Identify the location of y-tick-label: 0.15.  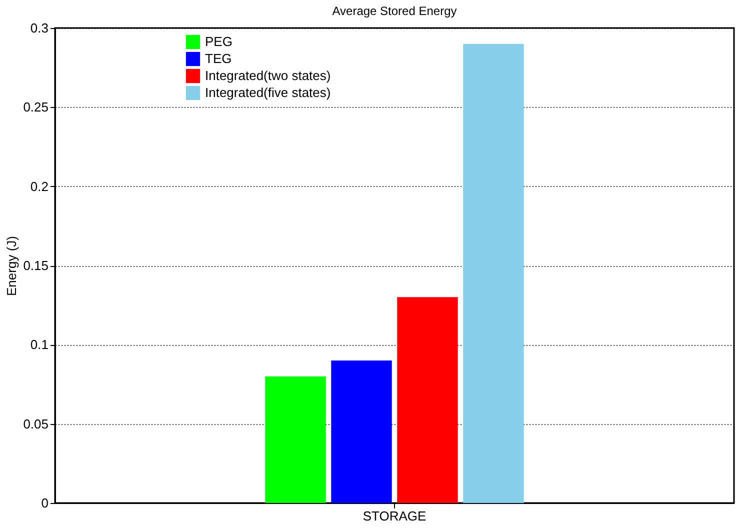
(35, 265).